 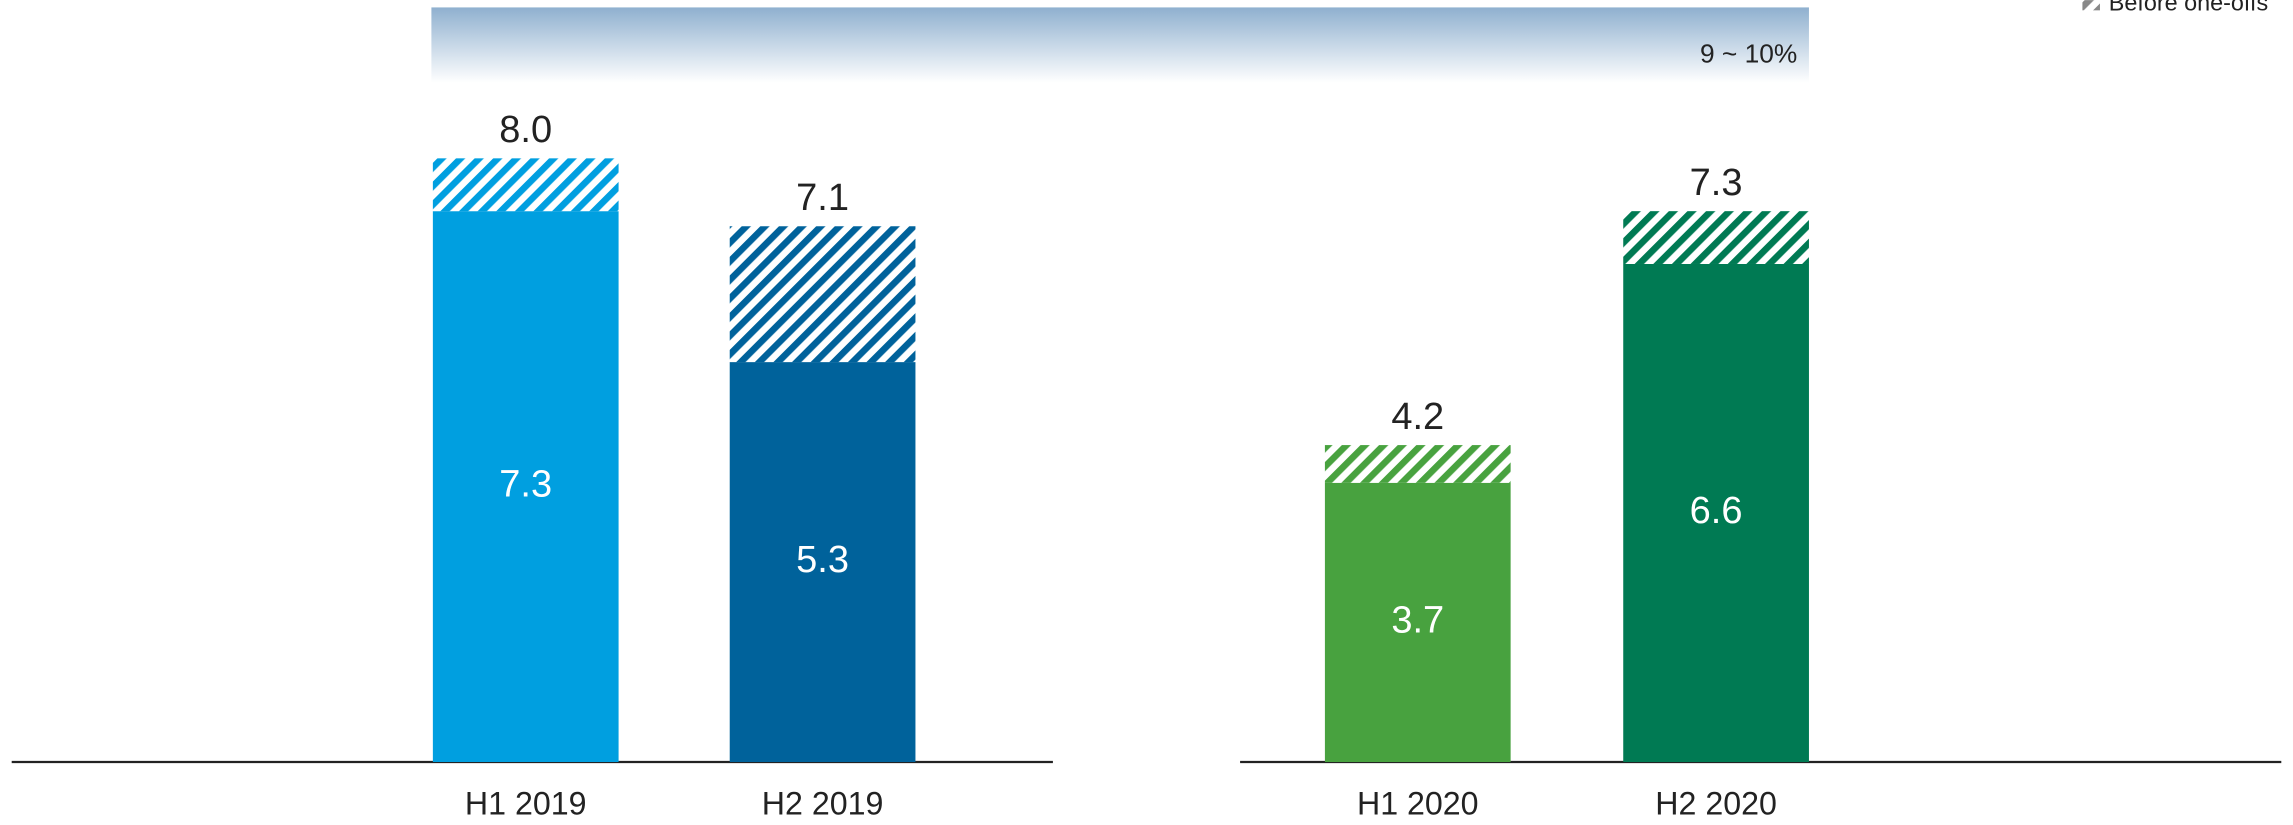 What do you see at coordinates (526, 803) in the screenshot?
I see `x-tick-label: H1 2019` at bounding box center [526, 803].